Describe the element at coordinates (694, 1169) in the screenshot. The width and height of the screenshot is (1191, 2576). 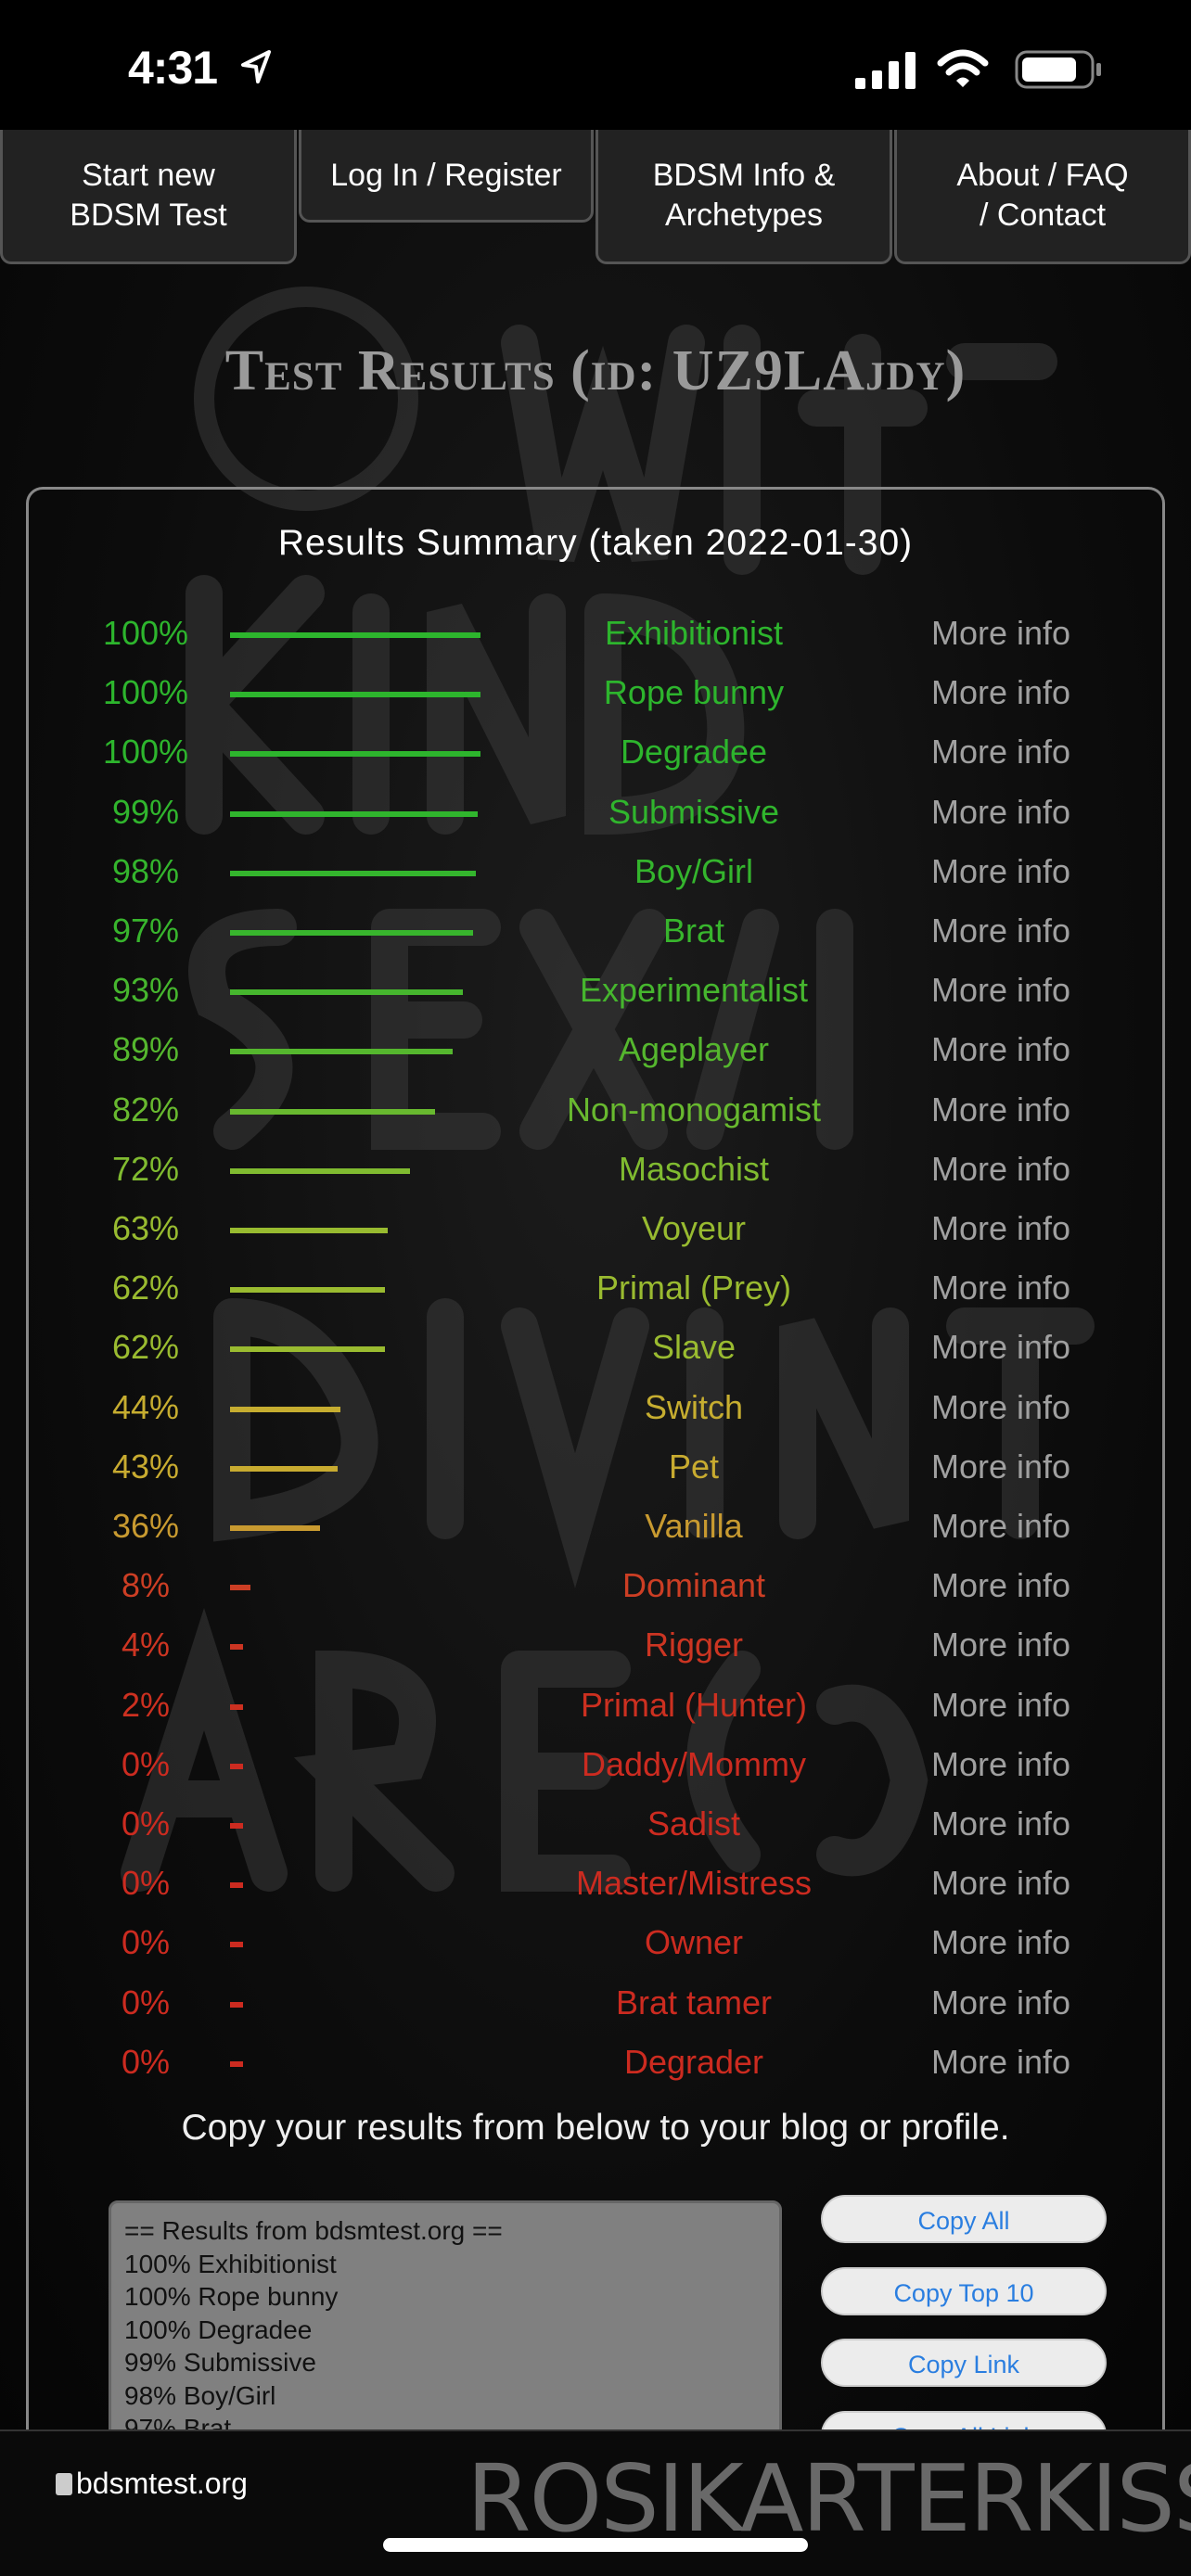
I see `result-label: Masochist` at that location.